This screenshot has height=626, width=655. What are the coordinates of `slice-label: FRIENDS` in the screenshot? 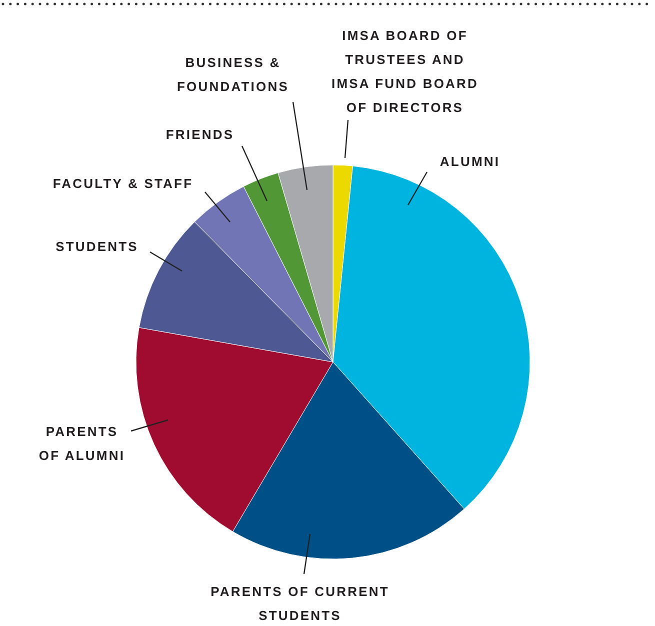 It's located at (200, 134).